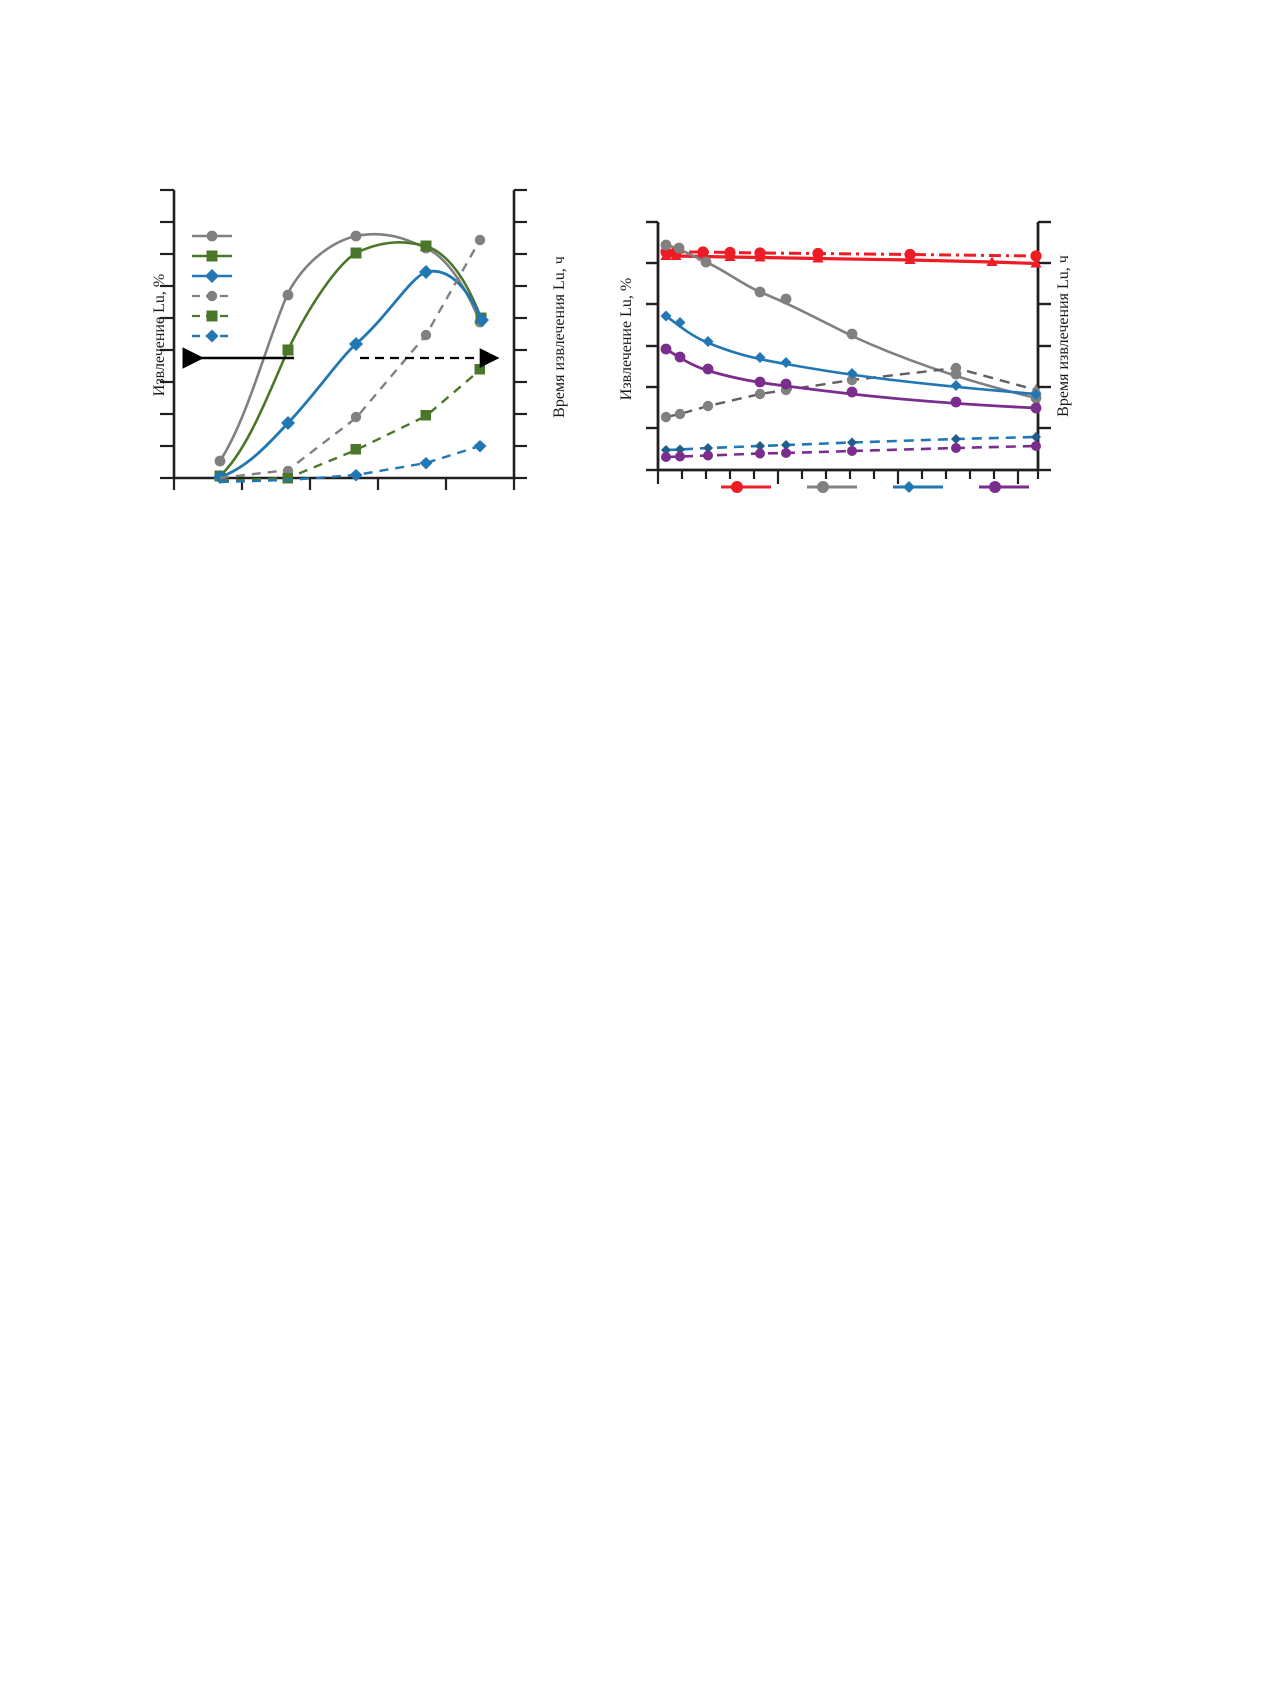 The width and height of the screenshot is (1270, 1683). I want to click on left-chart-legend-item-gray-solid, so click(212, 236).